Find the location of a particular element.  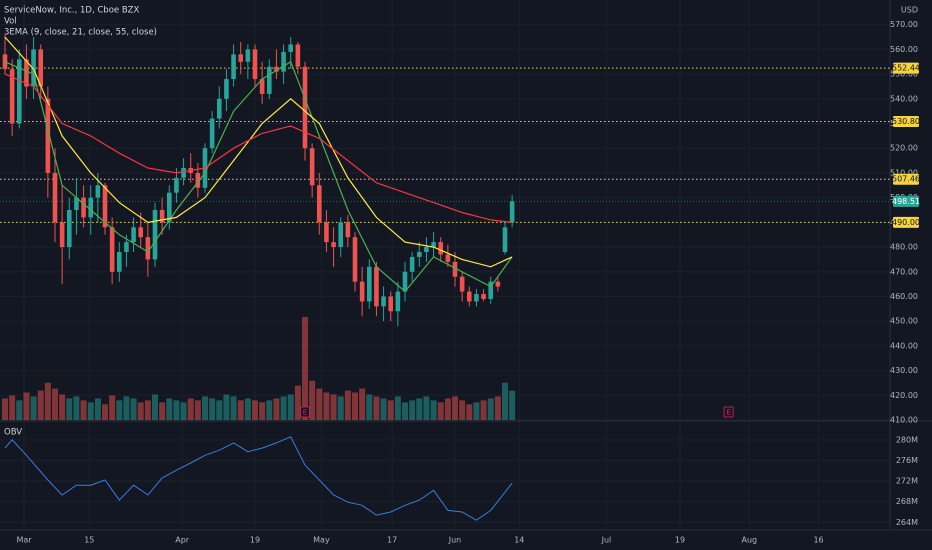

y-tick-label: 510.00 is located at coordinates (904, 172).